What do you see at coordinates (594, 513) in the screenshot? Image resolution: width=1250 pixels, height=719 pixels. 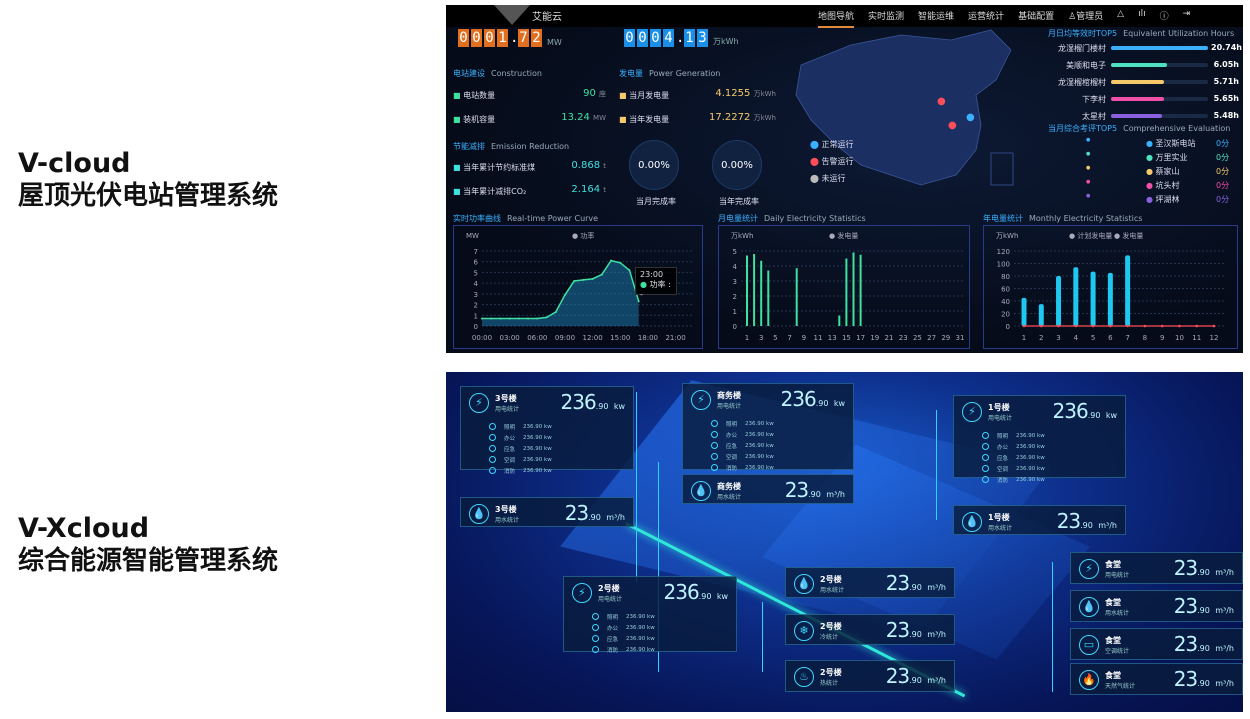 I see `metric-value: 23.90 m³/h` at bounding box center [594, 513].